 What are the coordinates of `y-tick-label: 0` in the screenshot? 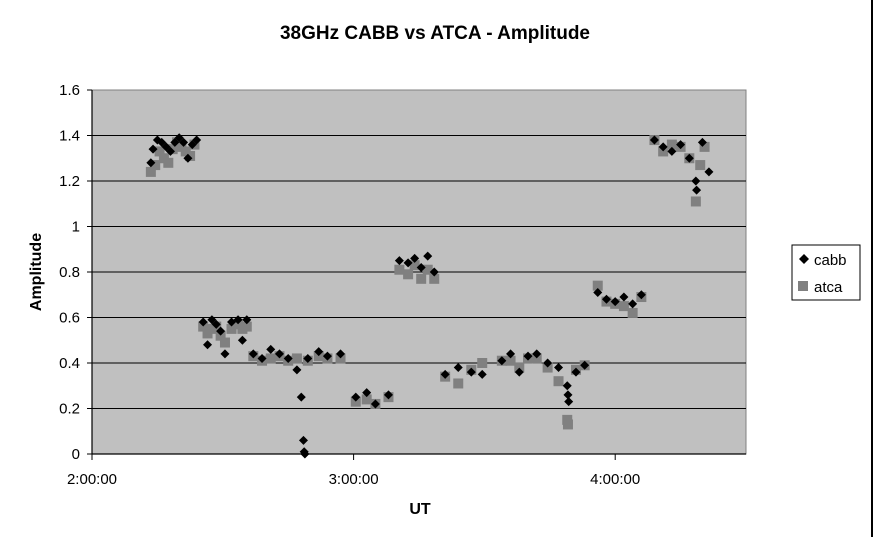 It's located at (76, 454).